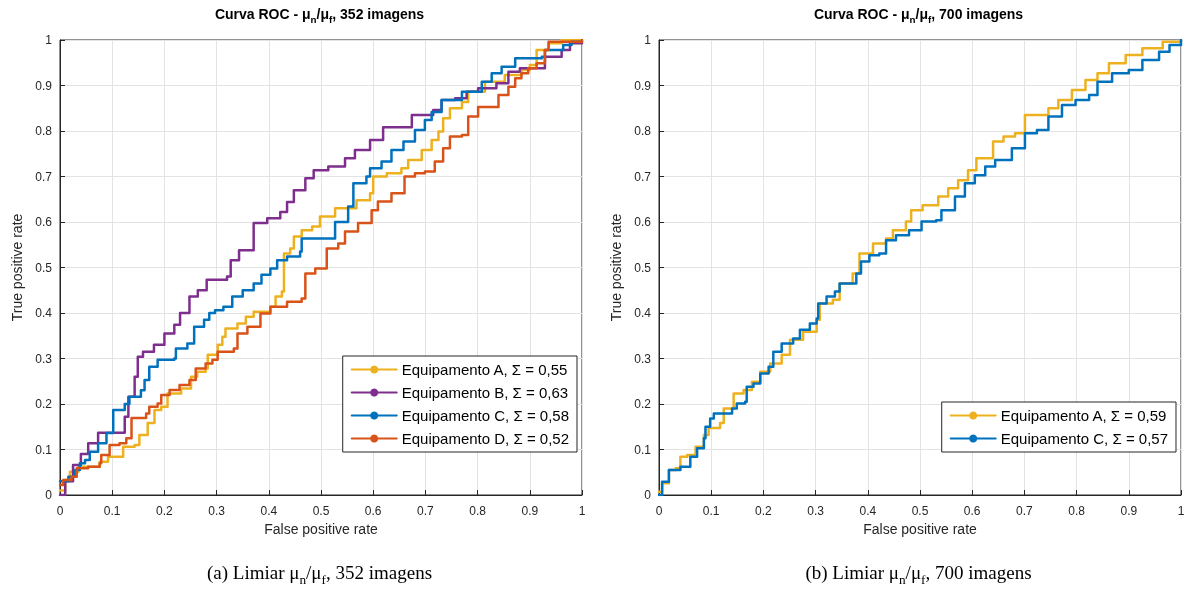 This screenshot has height=594, width=1198. What do you see at coordinates (484, 369) in the screenshot?
I see `legend-label: Equipamento A, Σ = 0,55` at bounding box center [484, 369].